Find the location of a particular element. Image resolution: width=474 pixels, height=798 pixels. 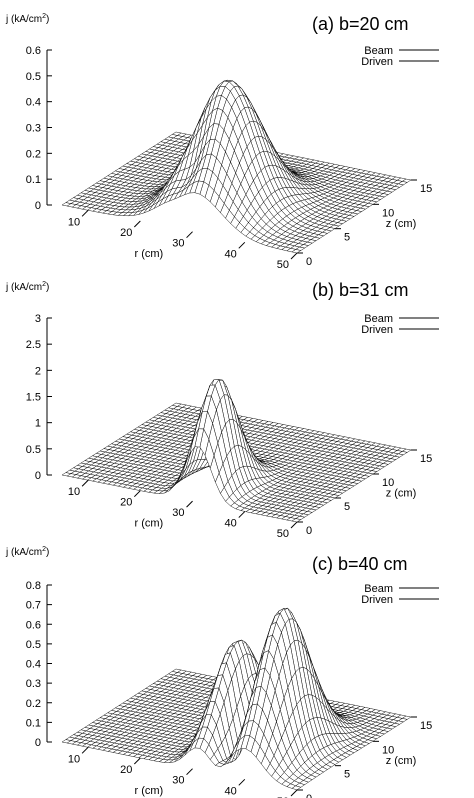

z-axis: 0 0.5 1 1.5 2 2.5 3 is located at coordinates (39, 397).